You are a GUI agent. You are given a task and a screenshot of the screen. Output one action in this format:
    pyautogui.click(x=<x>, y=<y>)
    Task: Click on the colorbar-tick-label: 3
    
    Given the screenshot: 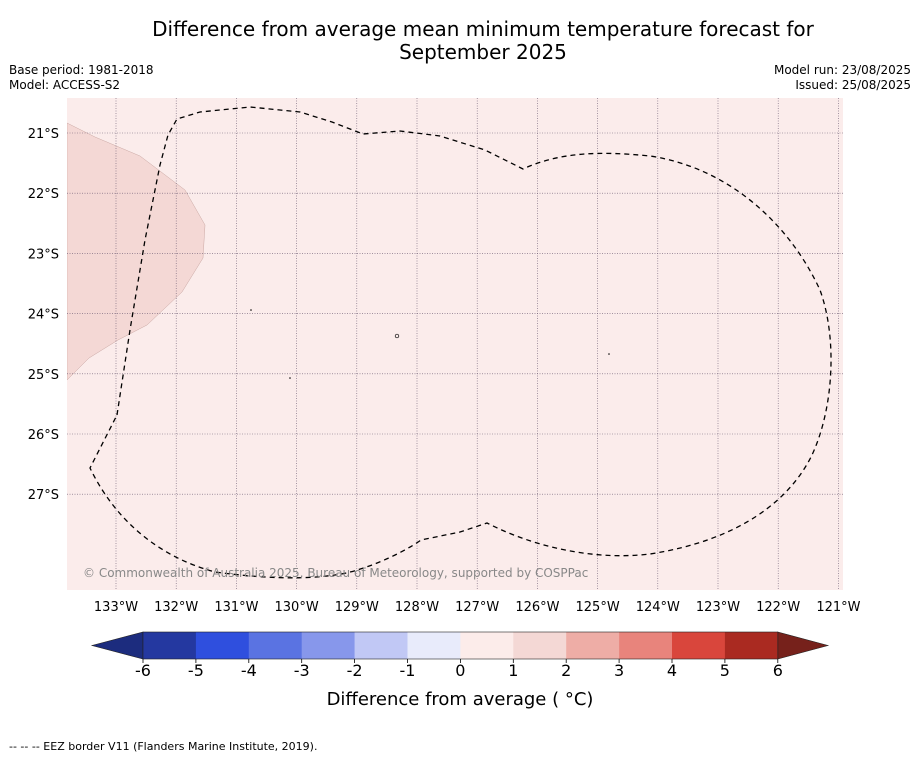 What is the action you would take?
    pyautogui.click(x=619, y=670)
    